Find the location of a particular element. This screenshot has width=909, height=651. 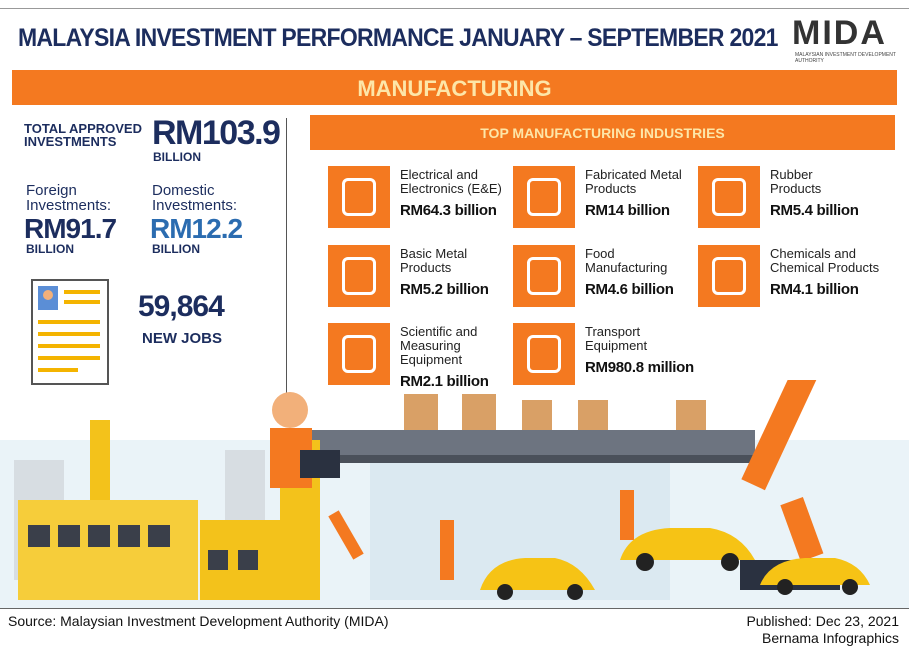

industry-value: RM5.2 billion is located at coordinates (444, 289).